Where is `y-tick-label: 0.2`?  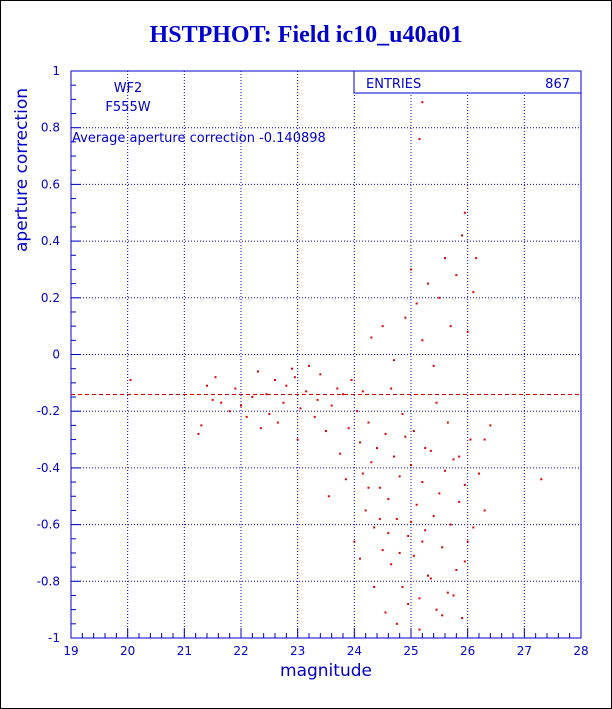
y-tick-label: 0.2 is located at coordinates (50, 298).